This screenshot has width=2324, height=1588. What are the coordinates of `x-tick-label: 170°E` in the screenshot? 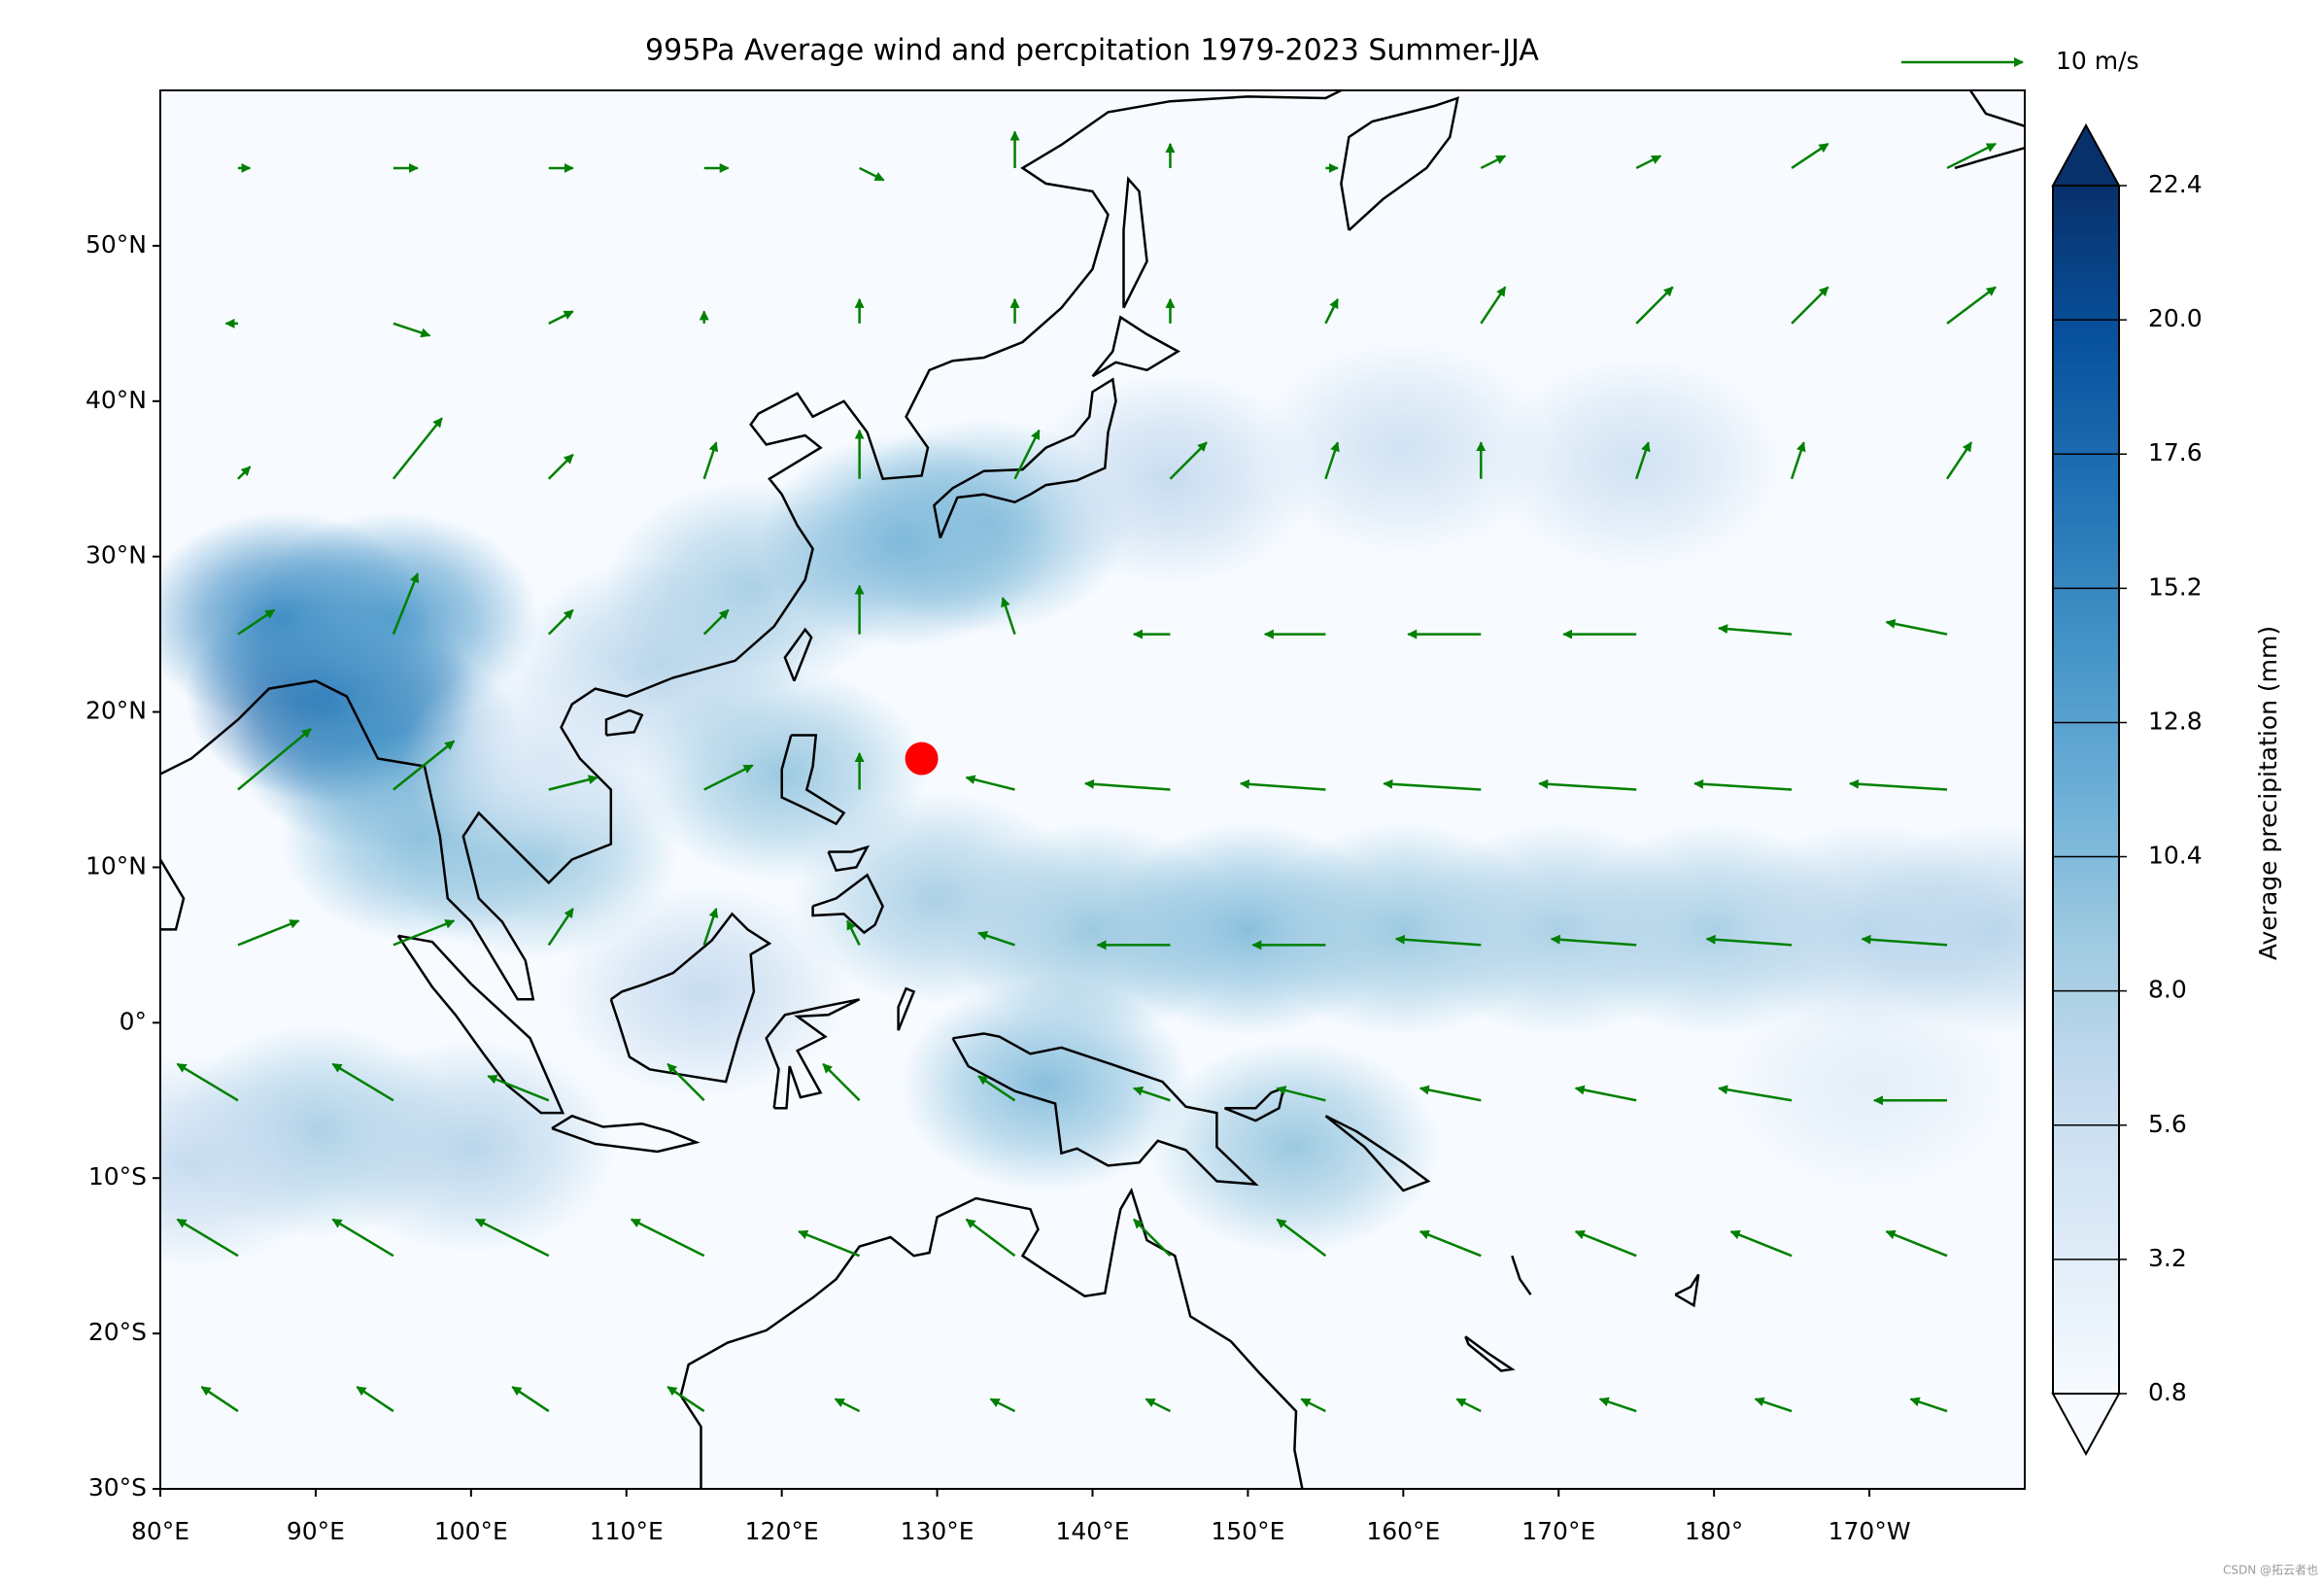 It's located at (1558, 1531).